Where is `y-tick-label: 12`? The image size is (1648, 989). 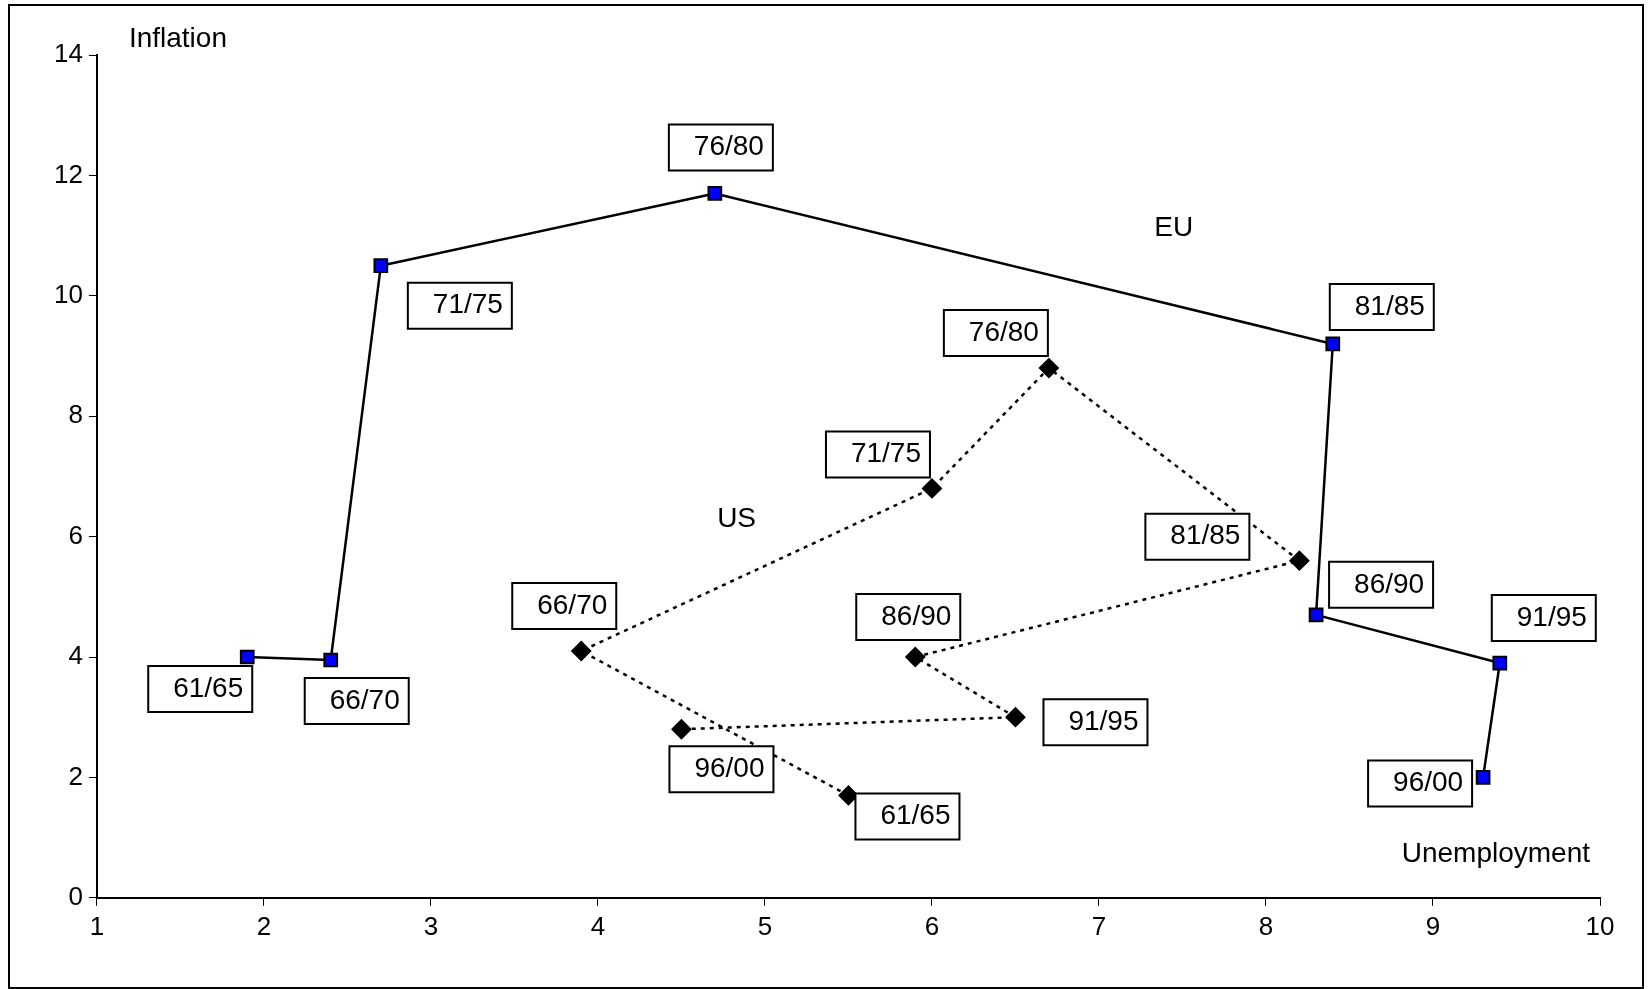 y-tick-label: 12 is located at coordinates (68, 173).